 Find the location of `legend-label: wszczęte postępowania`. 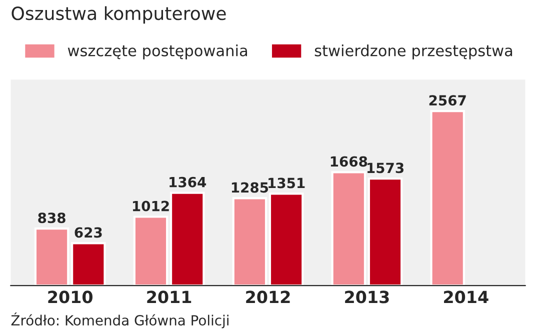

legend-label: wszczęte postępowania is located at coordinates (157, 52).